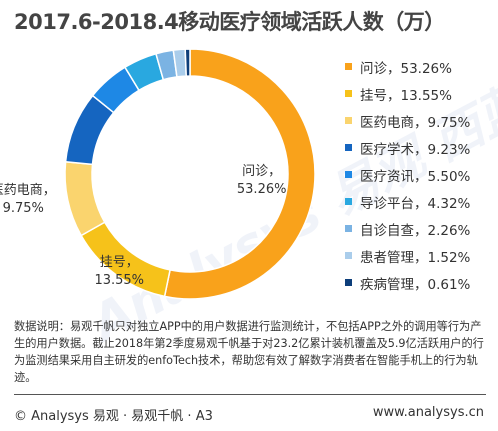 Image resolution: width=498 pixels, height=431 pixels. Describe the element at coordinates (119, 262) in the screenshot. I see `slice-label-挂号: 挂号，` at that location.